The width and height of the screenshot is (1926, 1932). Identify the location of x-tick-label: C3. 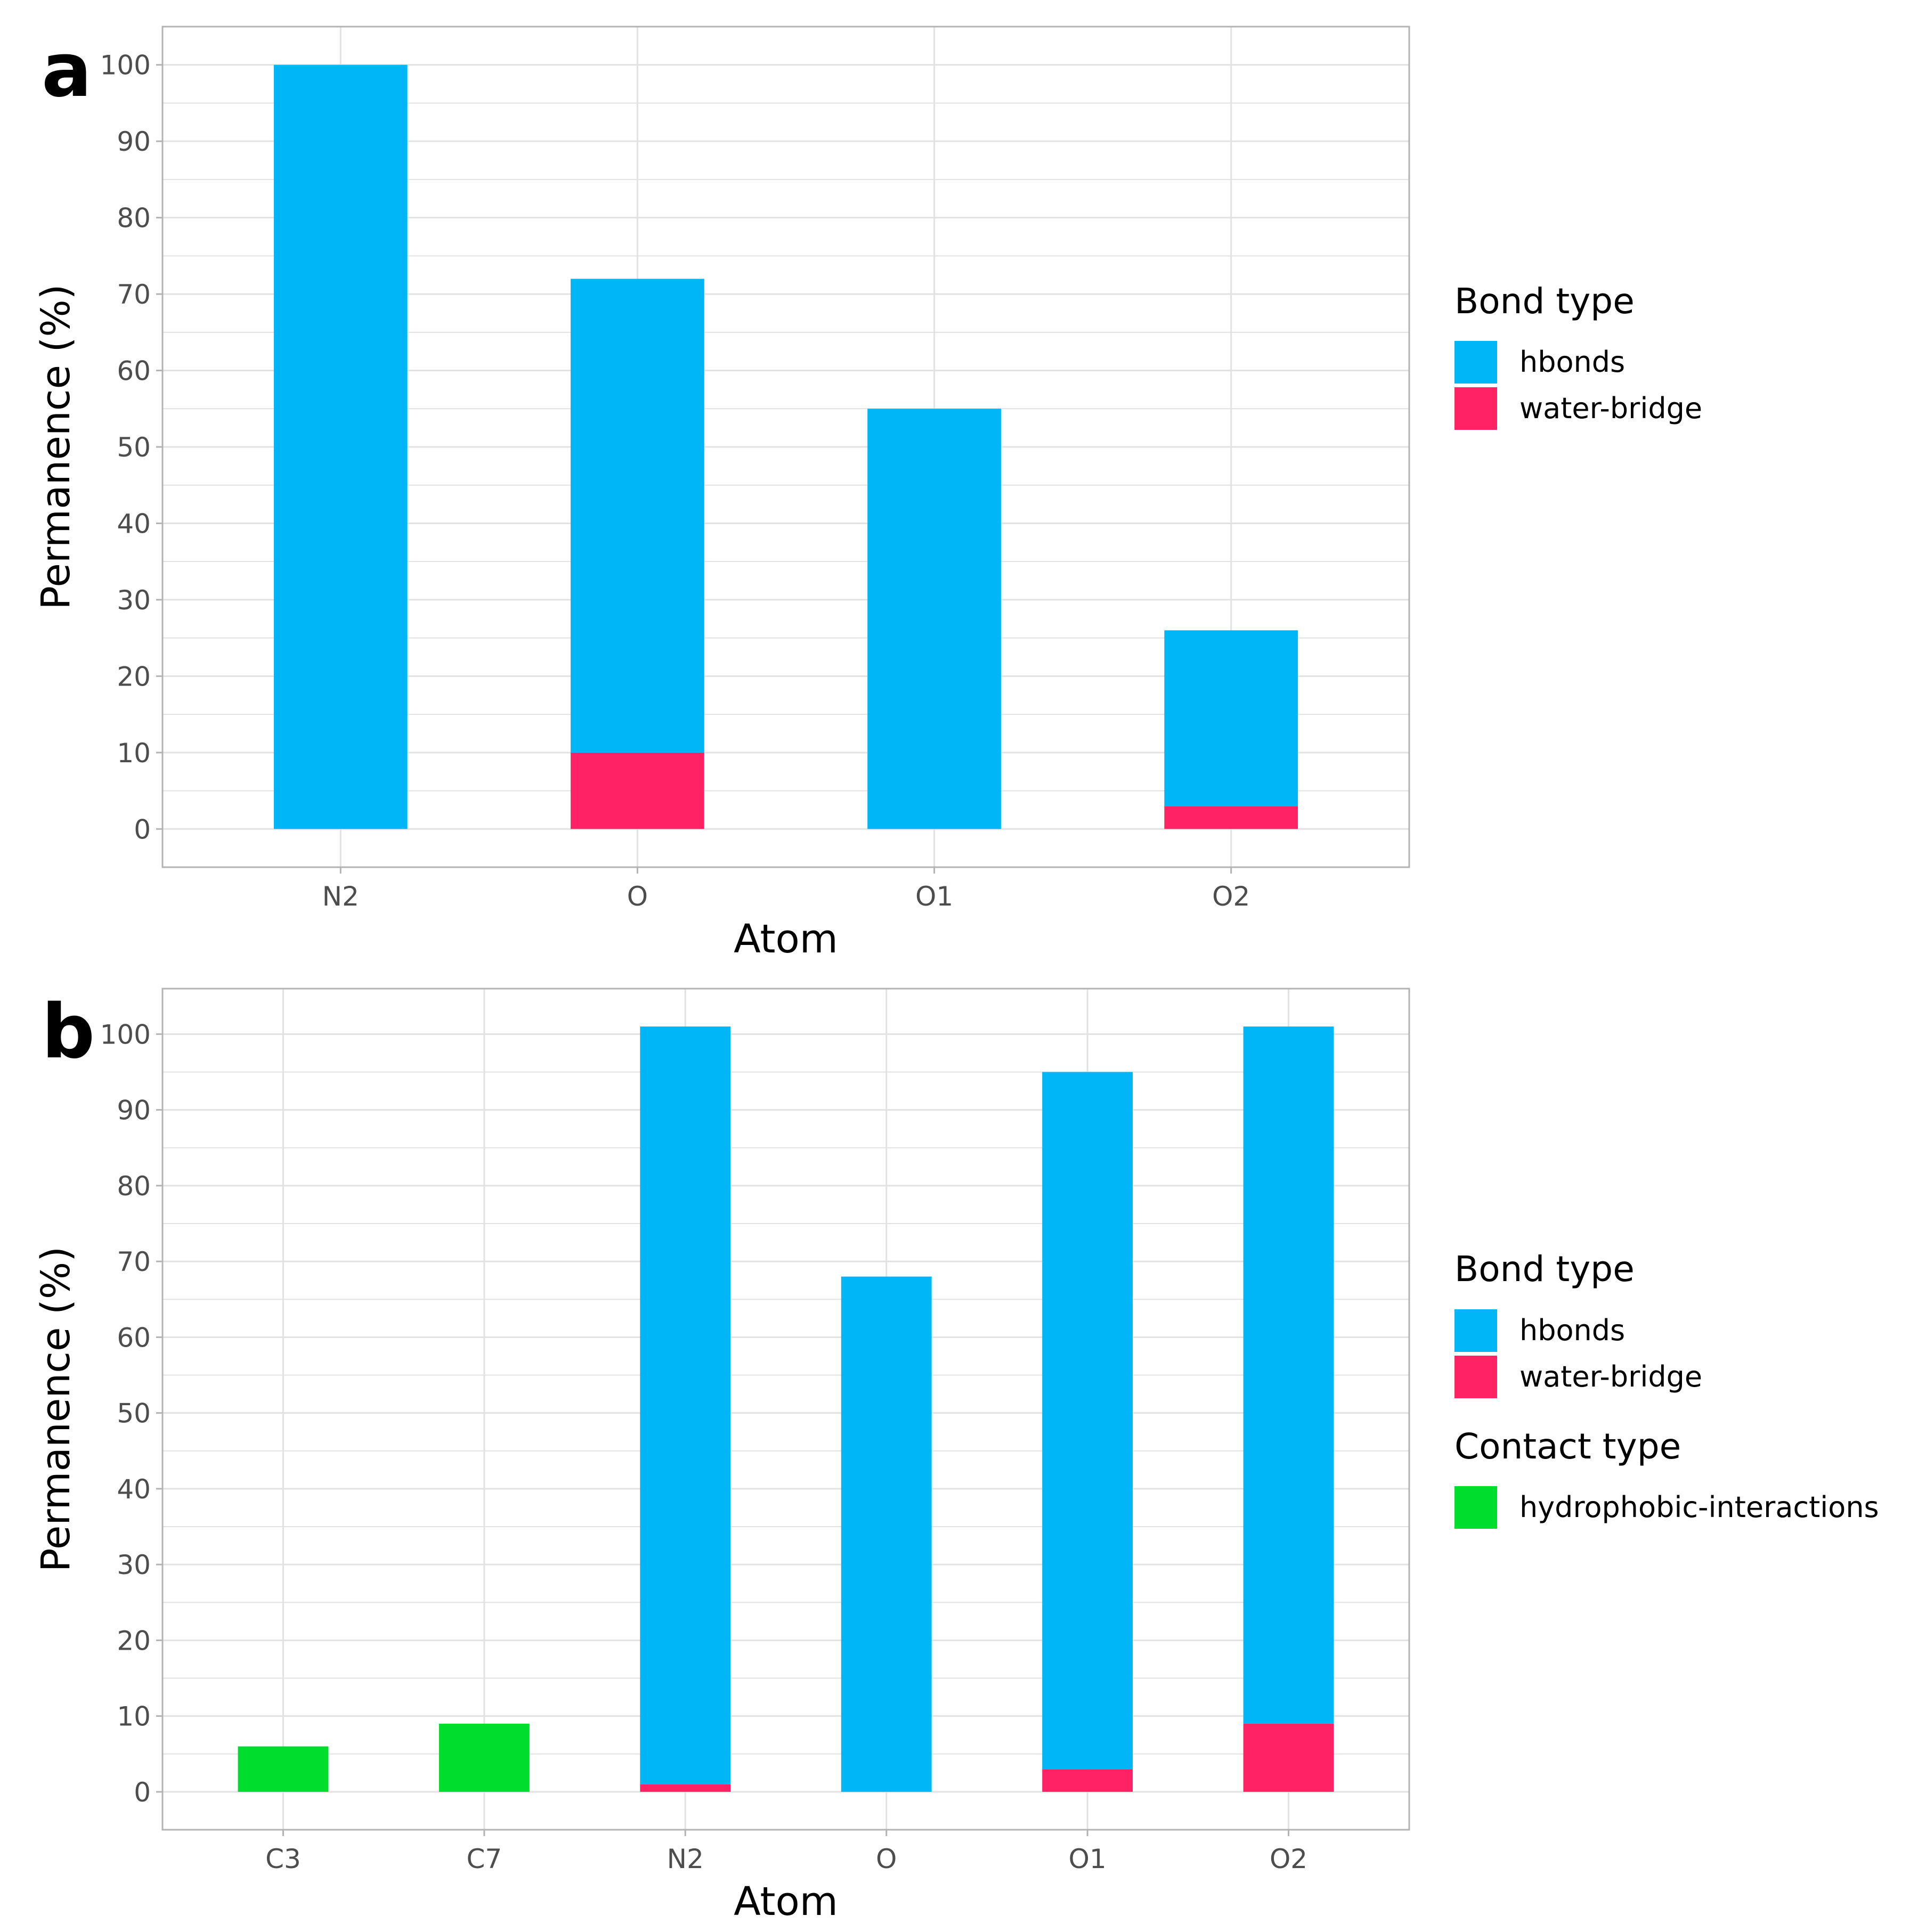
(283, 1859).